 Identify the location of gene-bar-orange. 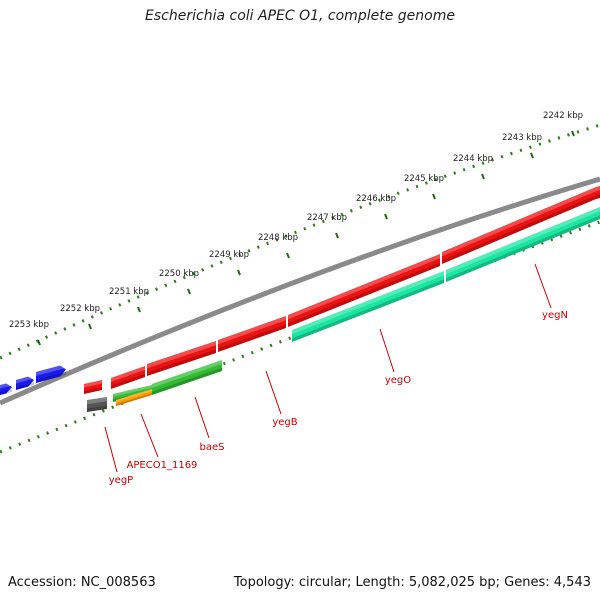
(134, 397).